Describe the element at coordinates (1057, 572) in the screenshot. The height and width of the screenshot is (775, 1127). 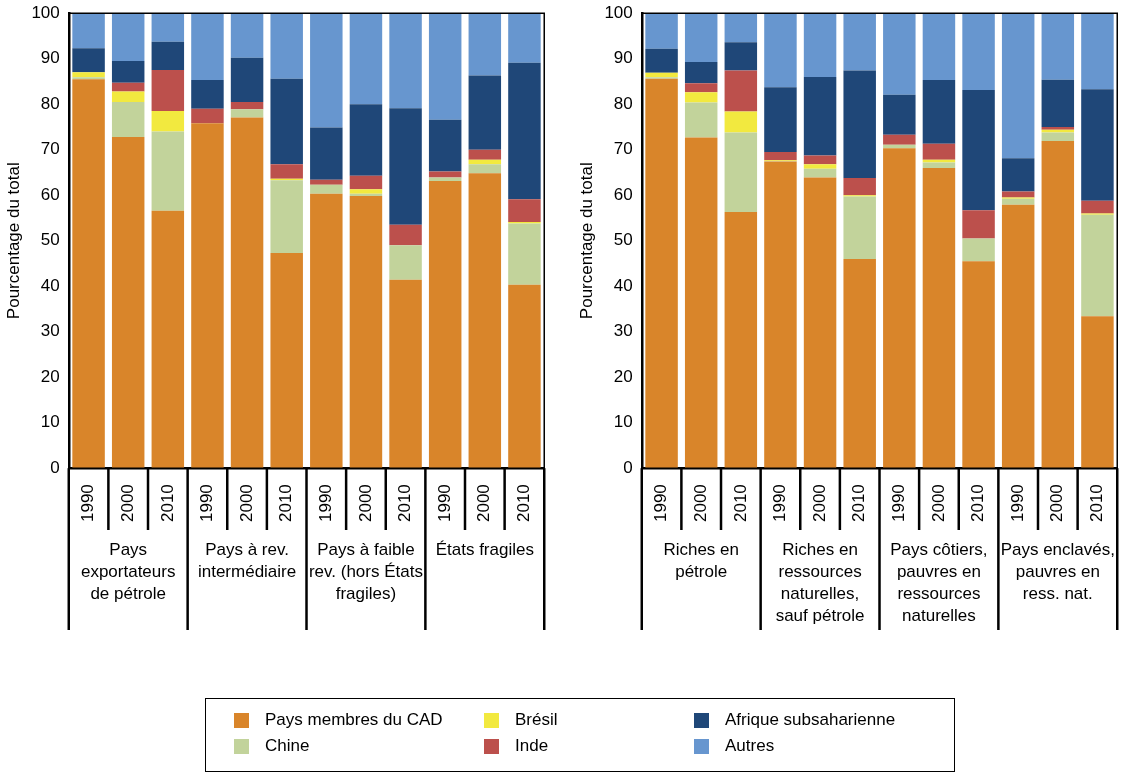
I see `text: Pays enclavés, pauvres en ress. nat.` at that location.